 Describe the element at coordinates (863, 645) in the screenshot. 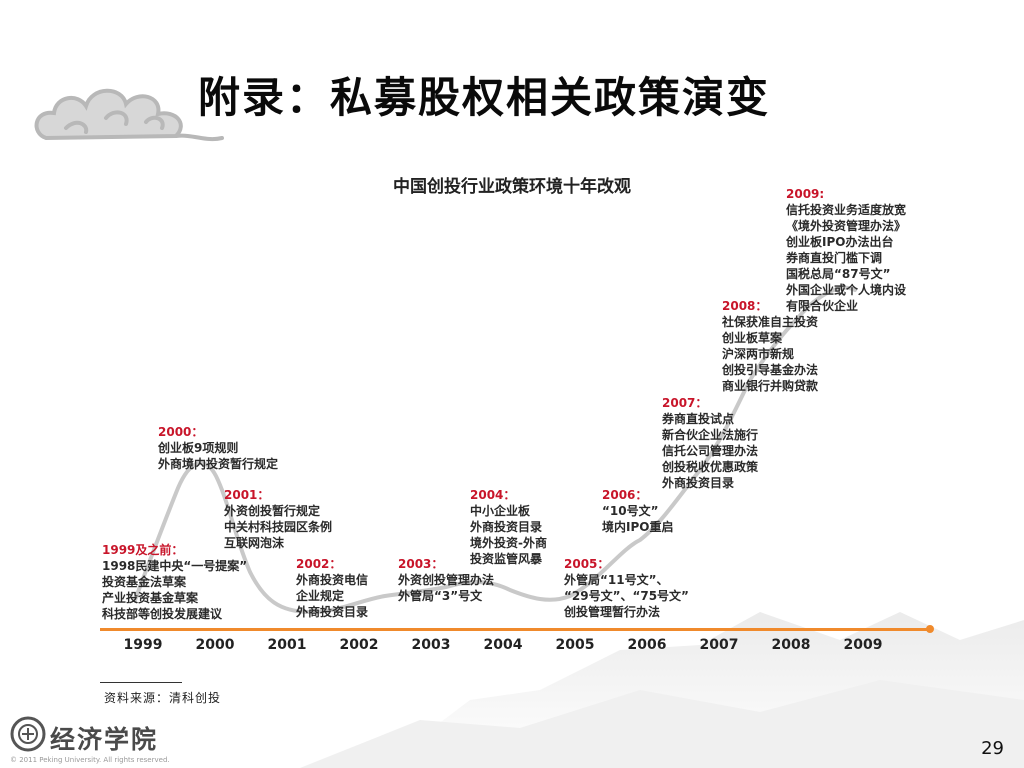

I see `axis-year-label: 2009` at that location.